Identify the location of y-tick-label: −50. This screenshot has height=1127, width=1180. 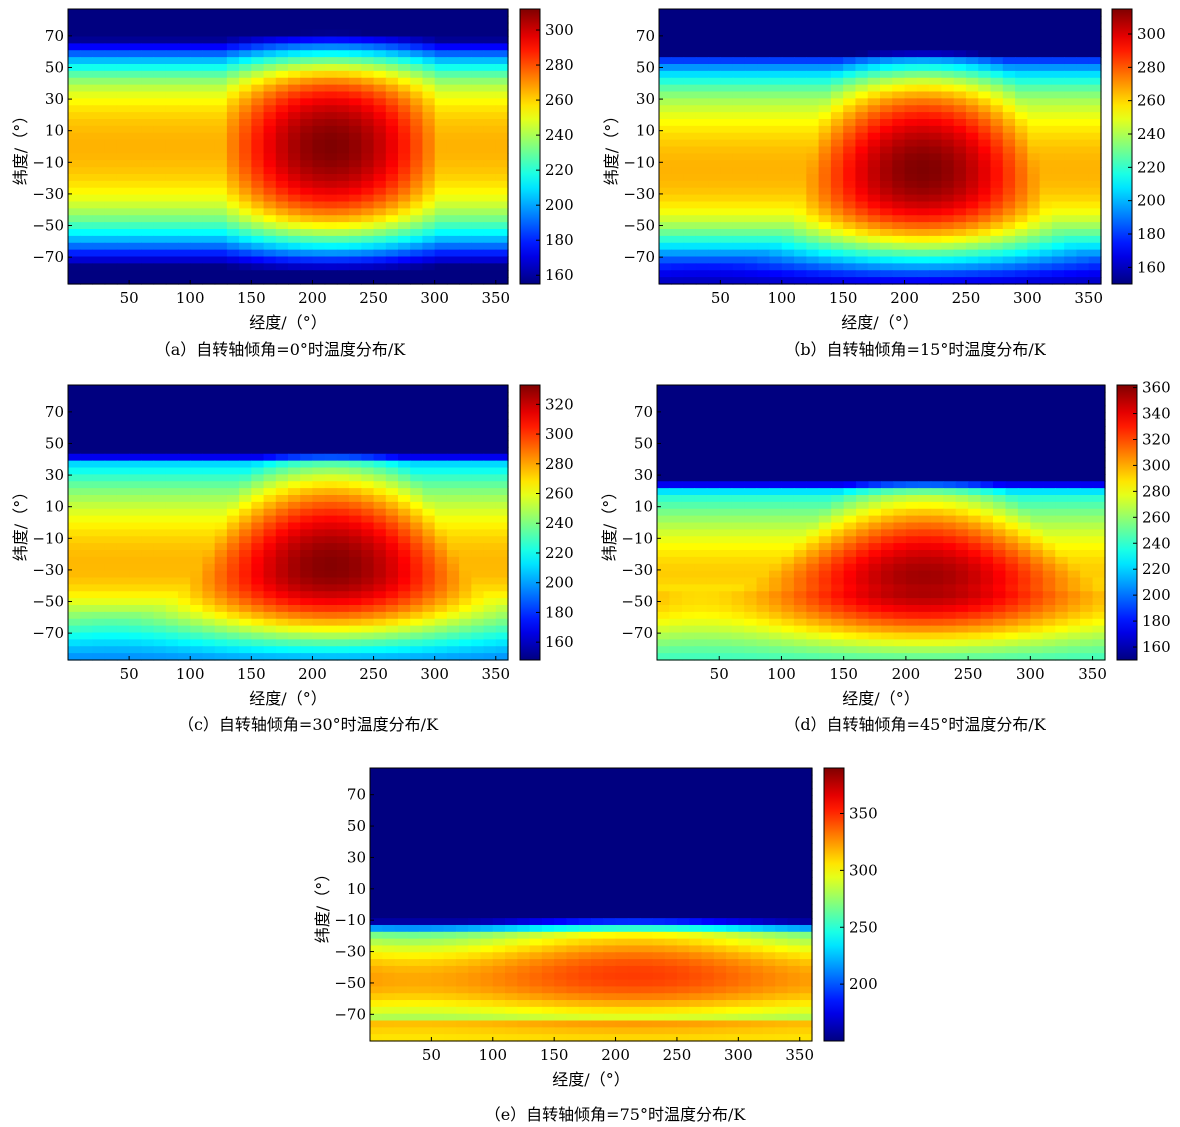
(48, 602).